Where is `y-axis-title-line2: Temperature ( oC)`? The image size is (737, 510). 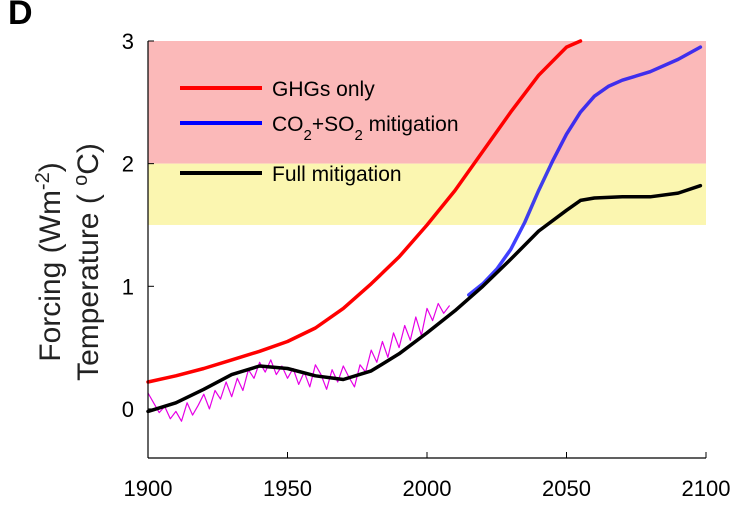
y-axis-title-line2: Temperature ( oC) is located at coordinates (87, 262).